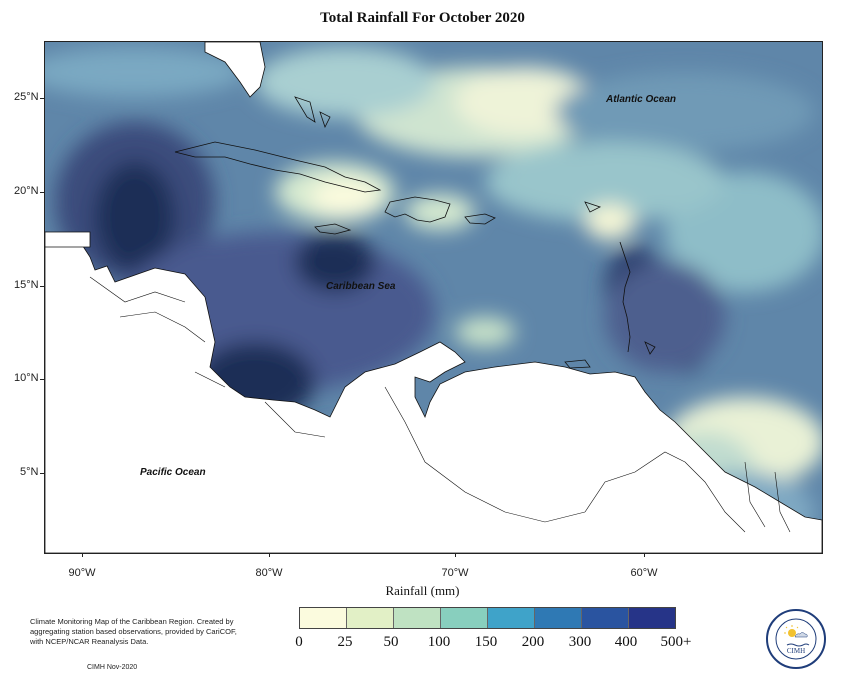  What do you see at coordinates (269, 573) in the screenshot?
I see `lon-label-80w: 80°W` at bounding box center [269, 573].